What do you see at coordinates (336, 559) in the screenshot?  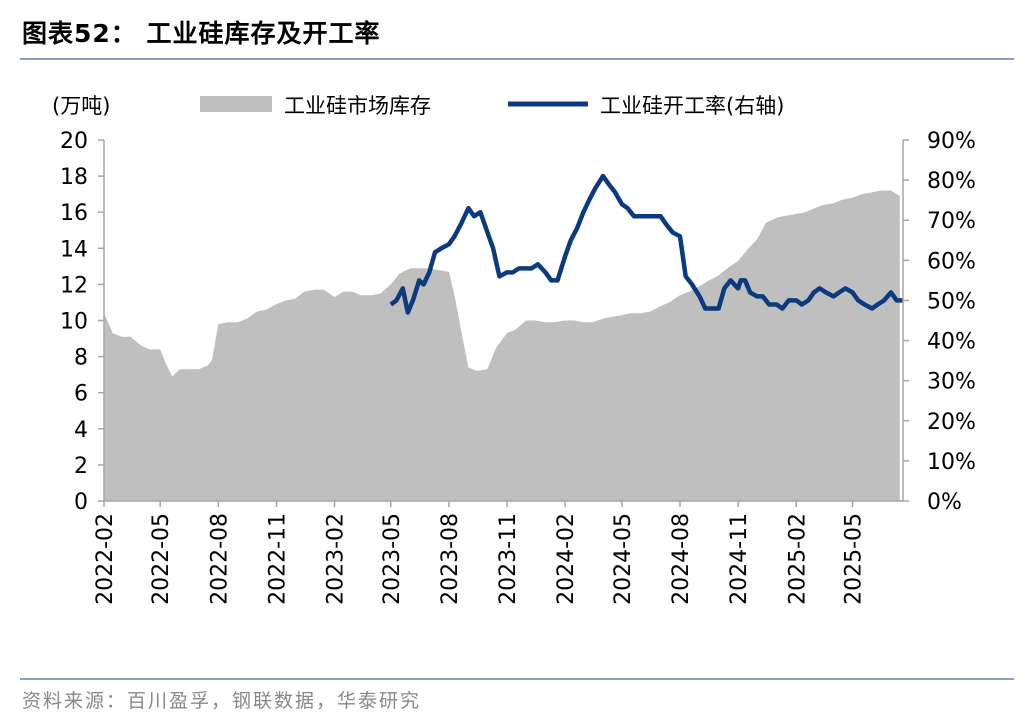 I see `x-tick-label: 2023-02` at bounding box center [336, 559].